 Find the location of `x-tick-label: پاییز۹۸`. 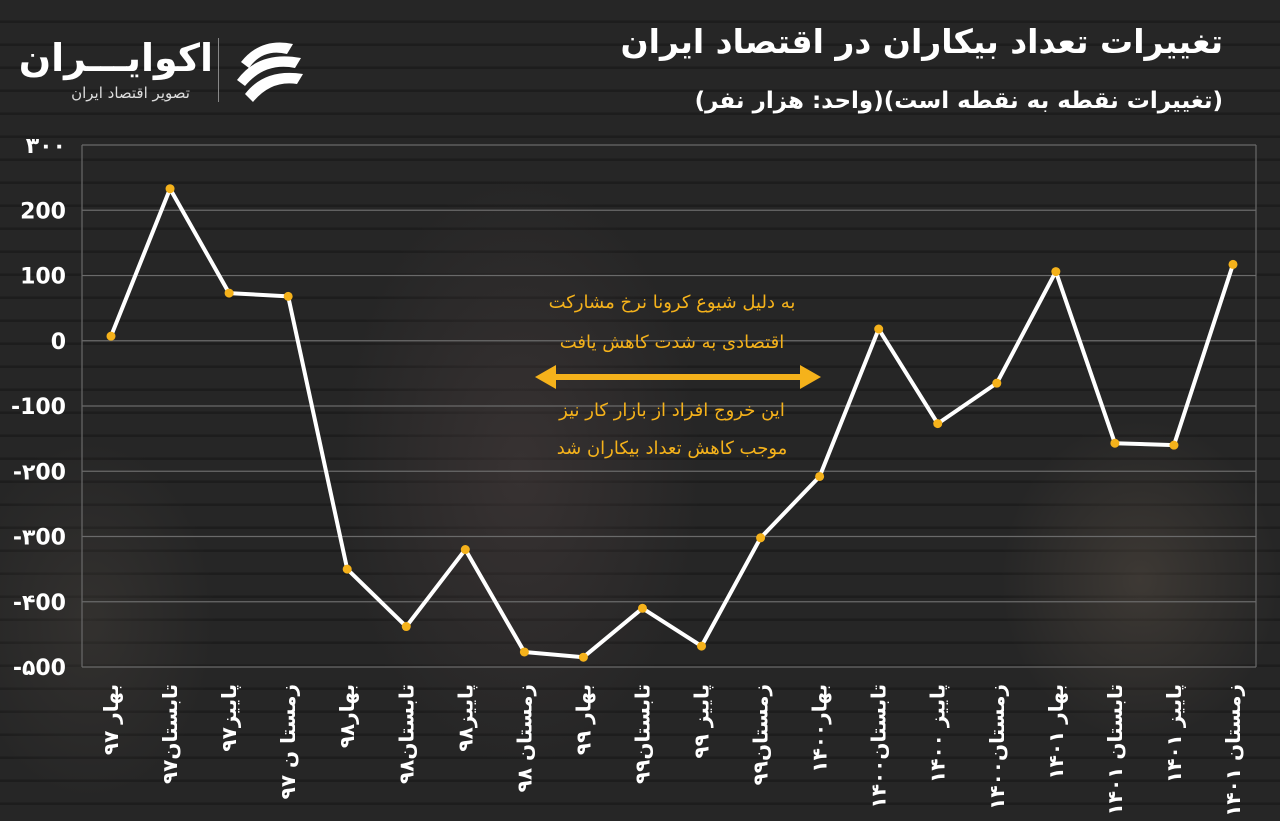

x-tick-label: پاییز۹۸ is located at coordinates (465, 718).